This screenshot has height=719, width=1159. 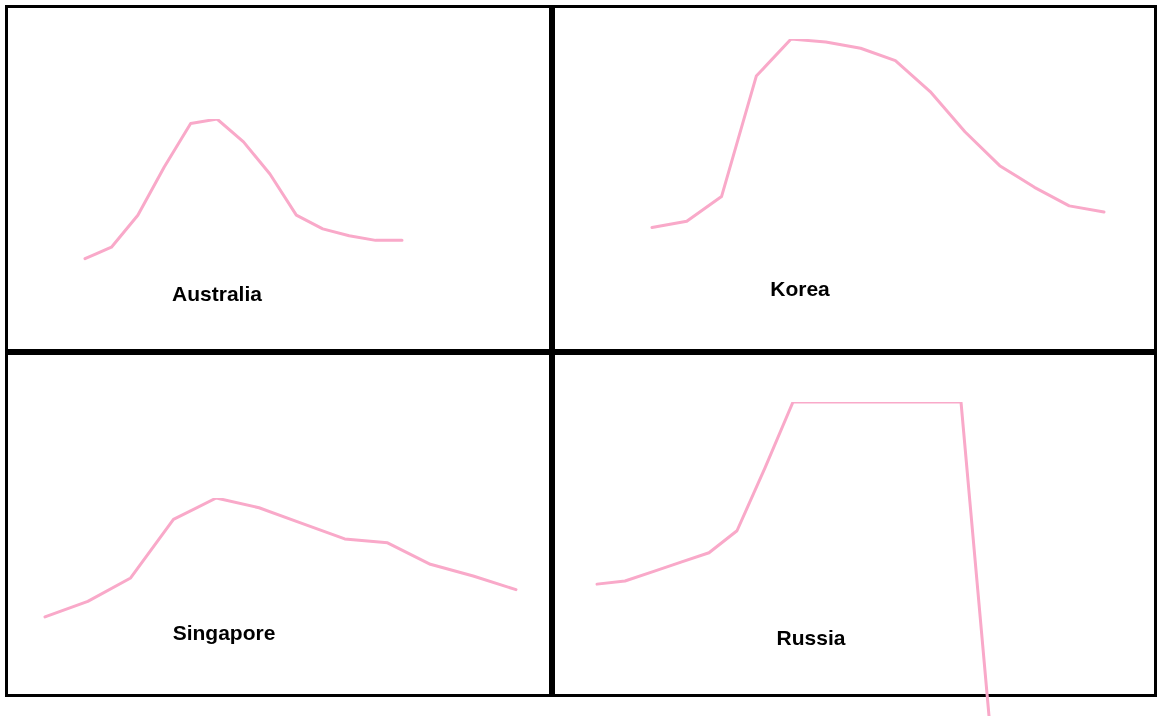 I want to click on text: Korea, so click(x=800, y=289).